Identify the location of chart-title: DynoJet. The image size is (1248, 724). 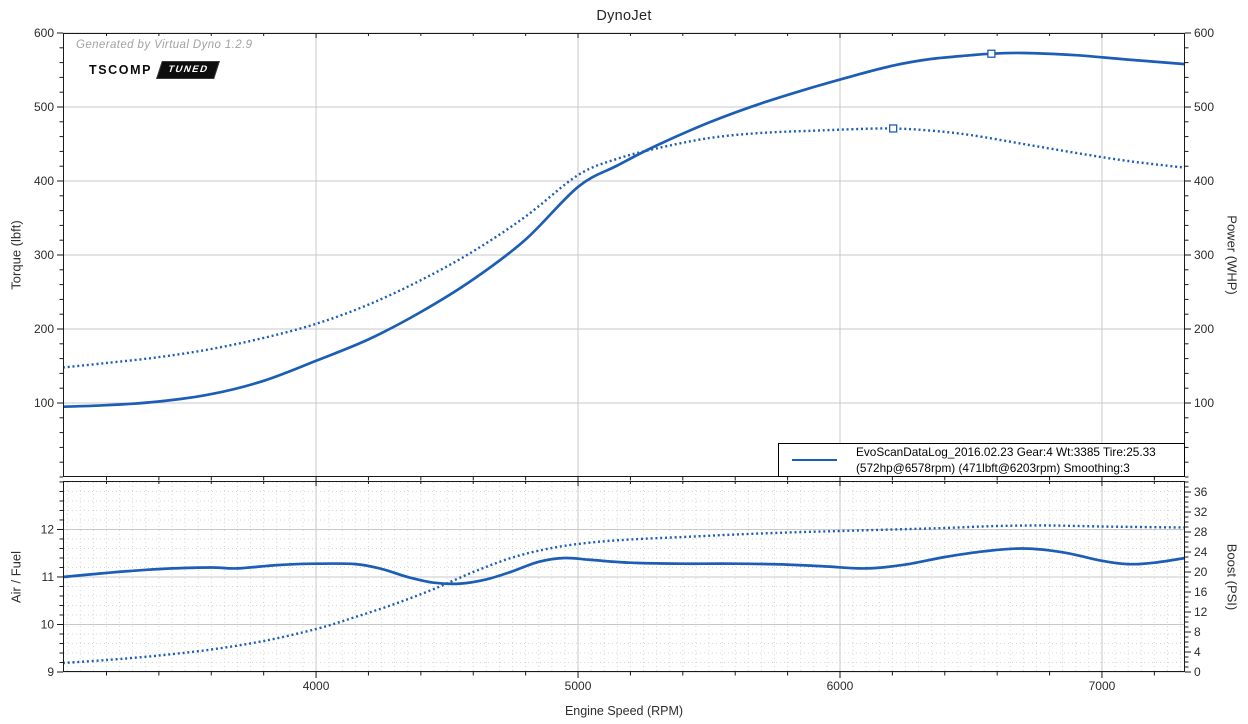
(624, 16).